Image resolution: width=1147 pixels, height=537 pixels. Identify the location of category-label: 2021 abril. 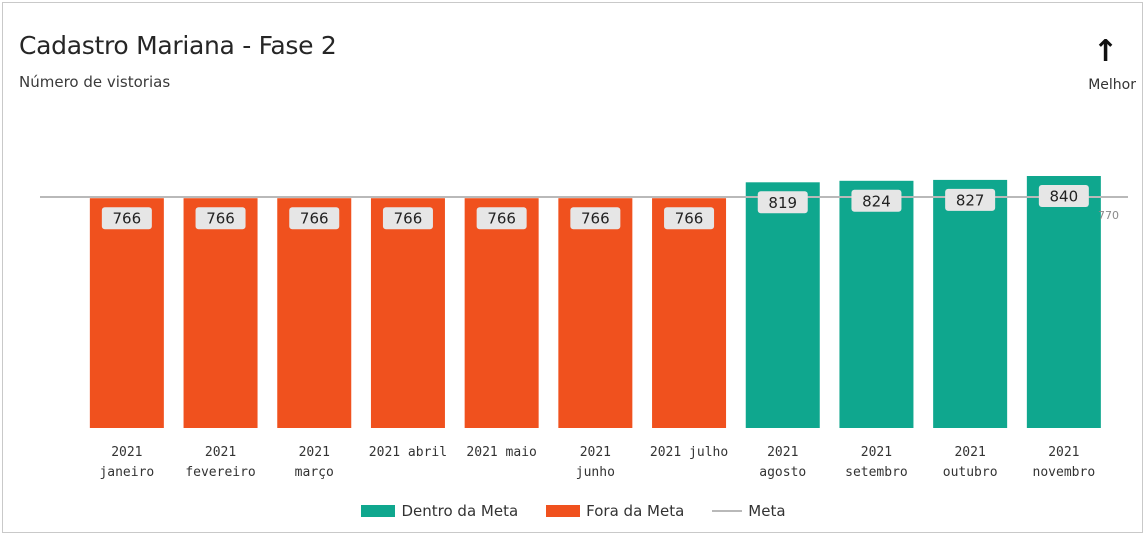
(408, 452).